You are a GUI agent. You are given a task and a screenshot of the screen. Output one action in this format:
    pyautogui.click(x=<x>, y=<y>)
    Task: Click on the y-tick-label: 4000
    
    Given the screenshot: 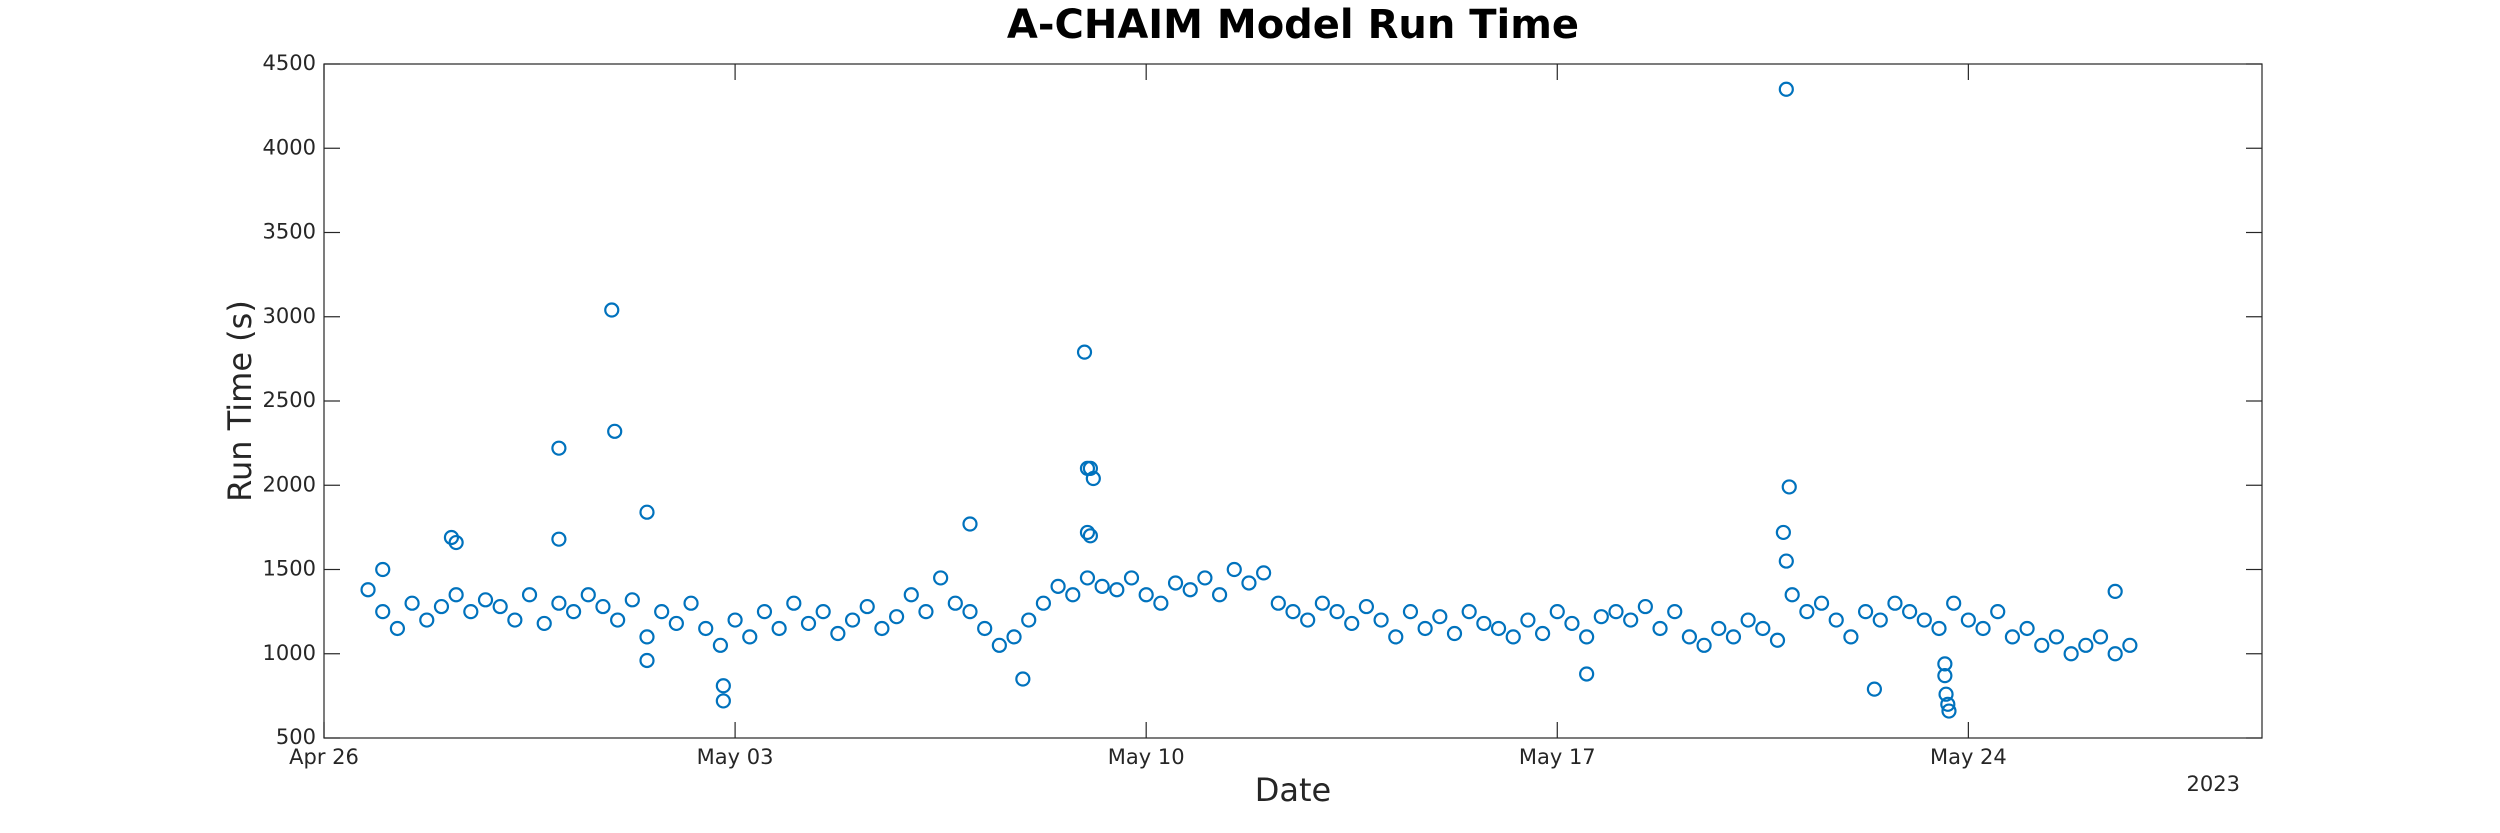 What is the action you would take?
    pyautogui.click(x=289, y=147)
    